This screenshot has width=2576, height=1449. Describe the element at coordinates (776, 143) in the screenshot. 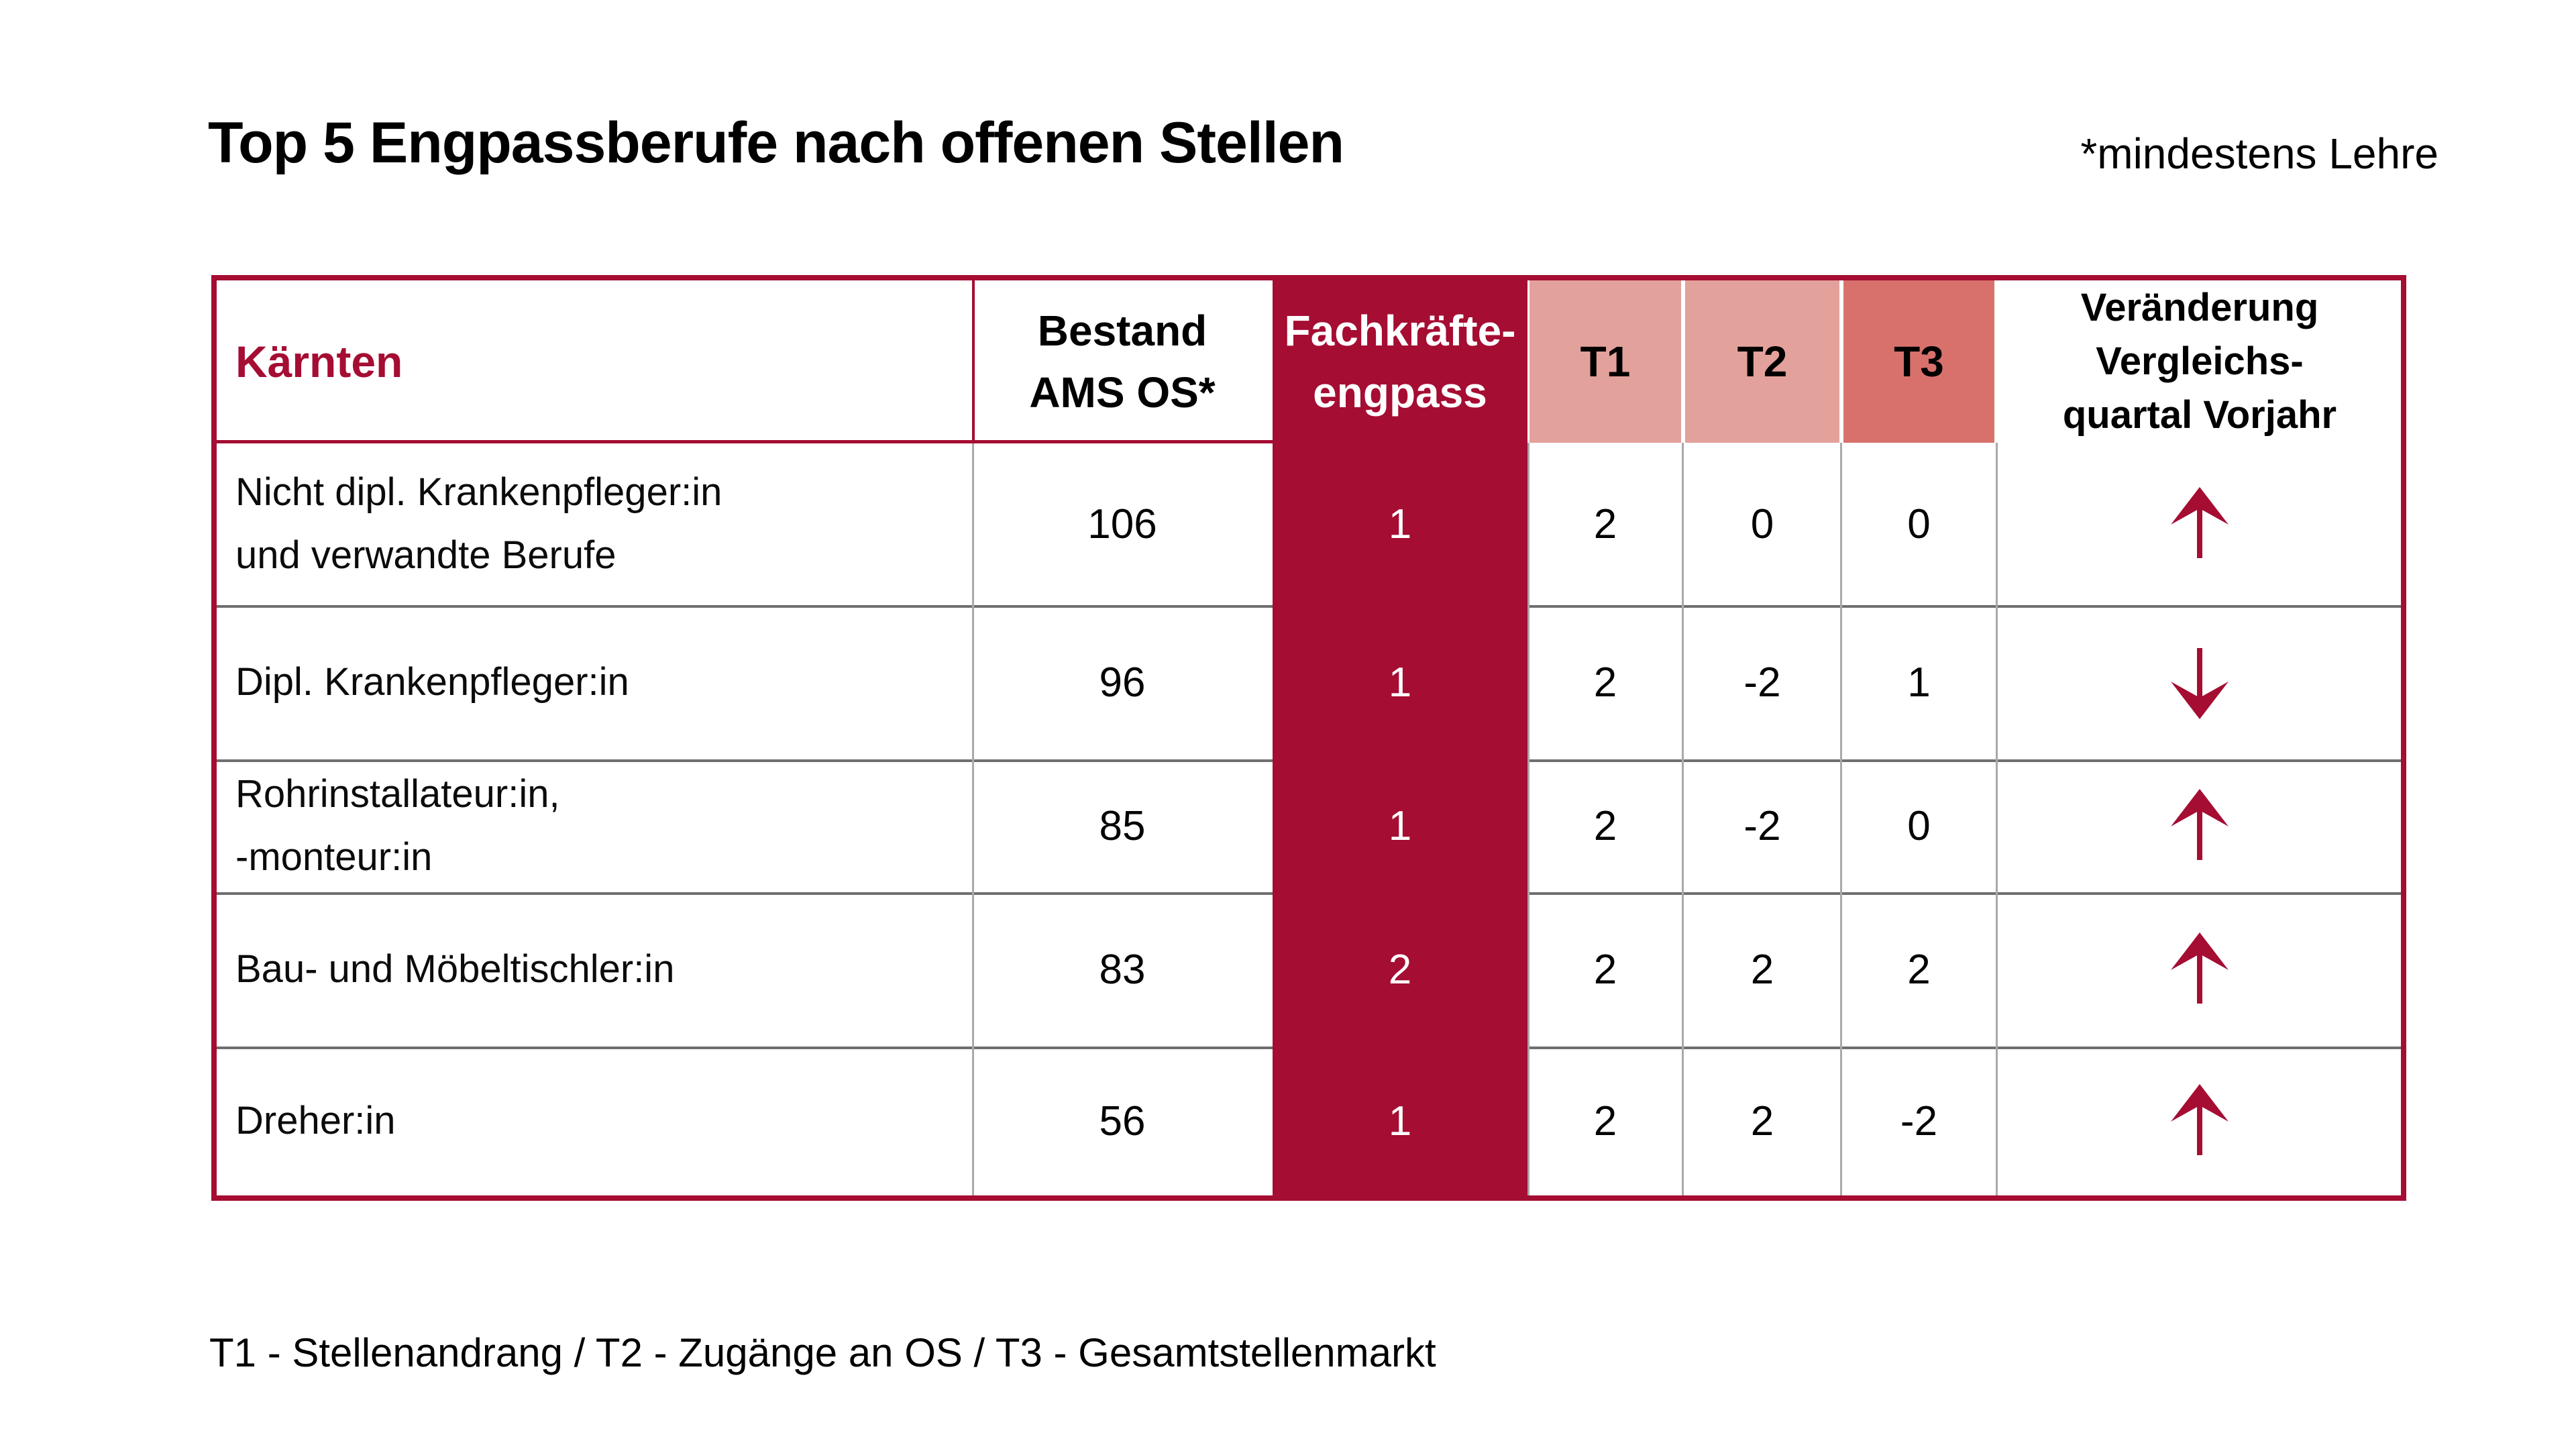

I see `page-title: Top 5 Engpassberufe nach offenen Stellen` at that location.